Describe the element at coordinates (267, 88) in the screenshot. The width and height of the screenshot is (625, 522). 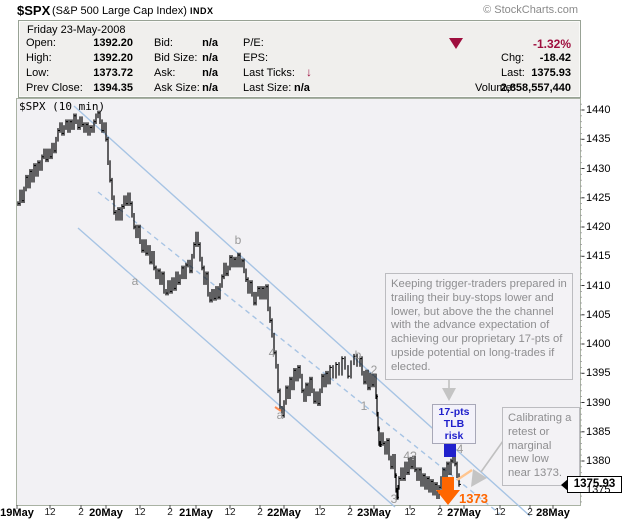
I see `last-size-label: Last Size:` at that location.